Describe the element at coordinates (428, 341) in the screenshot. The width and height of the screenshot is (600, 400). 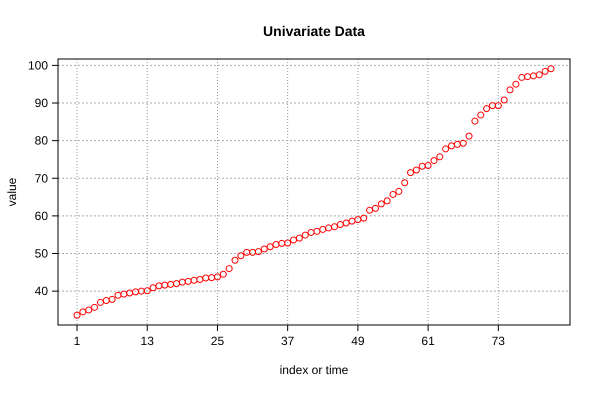
I see `x-tick-label: 61` at that location.